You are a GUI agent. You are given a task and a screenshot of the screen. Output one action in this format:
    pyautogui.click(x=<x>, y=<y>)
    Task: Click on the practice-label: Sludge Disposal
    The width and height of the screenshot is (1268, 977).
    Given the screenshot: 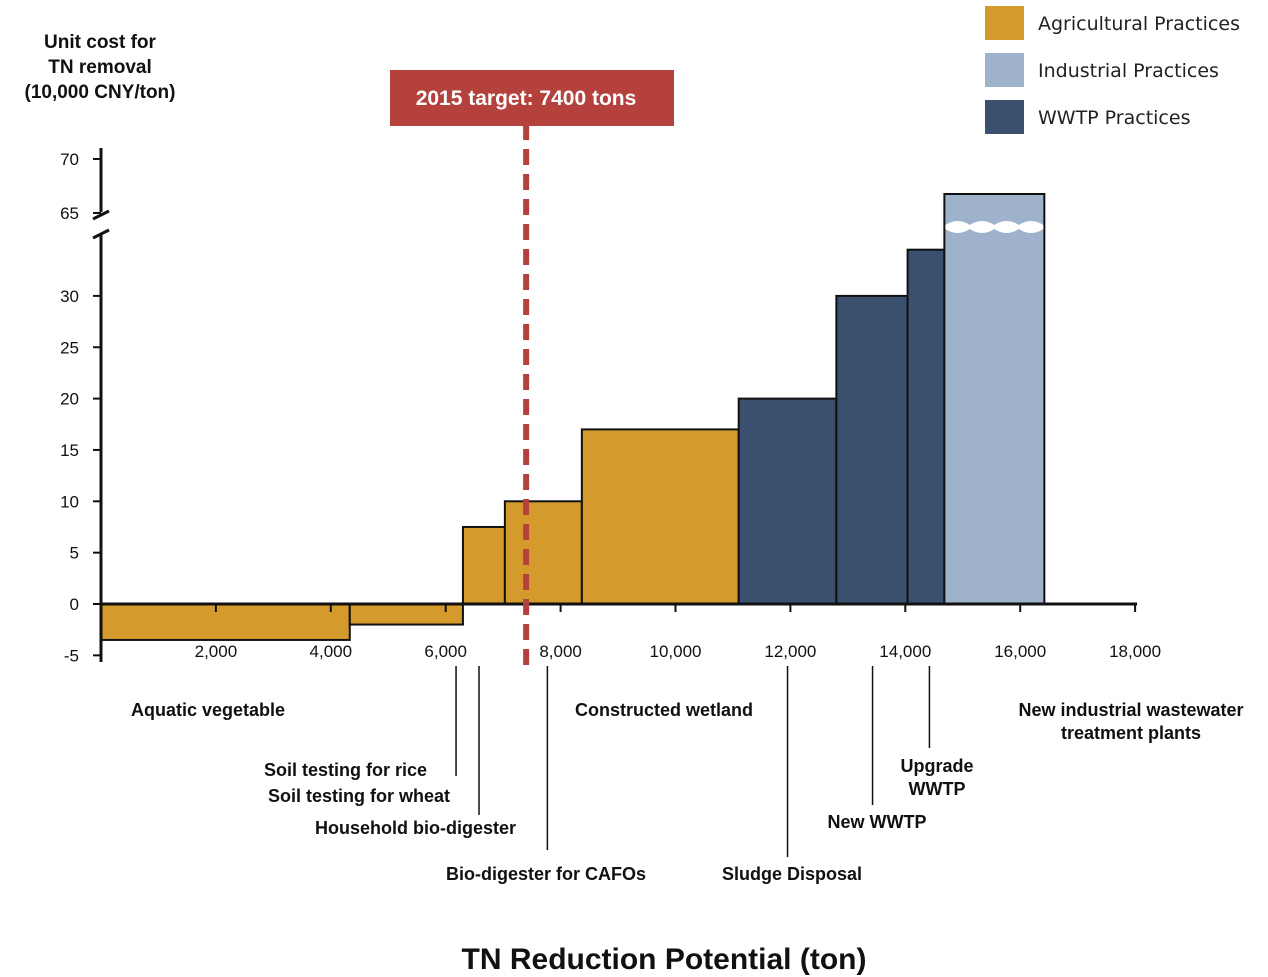 What is the action you would take?
    pyautogui.click(x=792, y=874)
    